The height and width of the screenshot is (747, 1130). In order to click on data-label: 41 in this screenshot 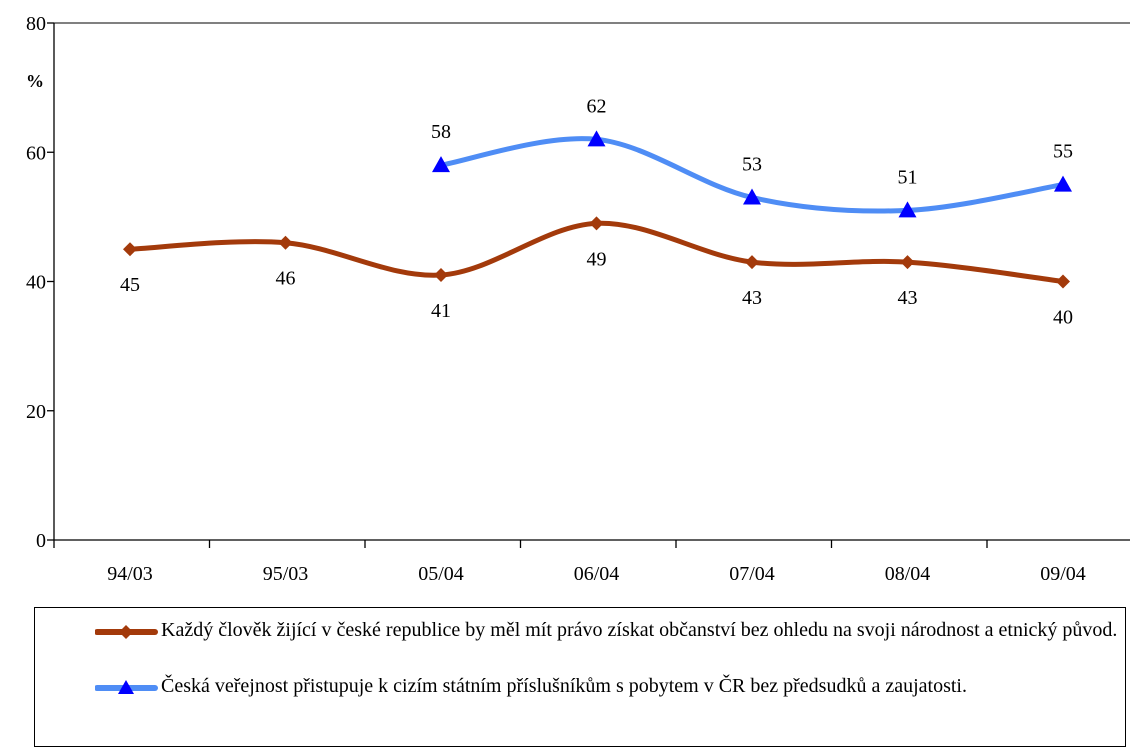, I will do `click(441, 311)`.